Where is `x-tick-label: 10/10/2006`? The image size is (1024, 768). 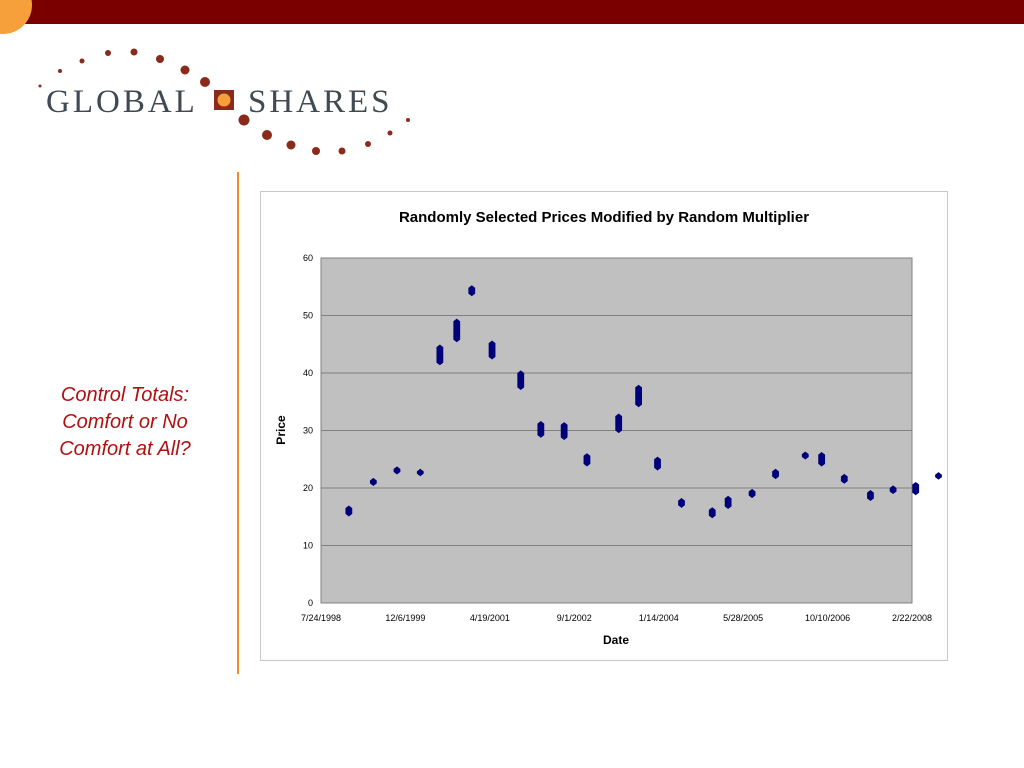 x-tick-label: 10/10/2006 is located at coordinates (827, 618).